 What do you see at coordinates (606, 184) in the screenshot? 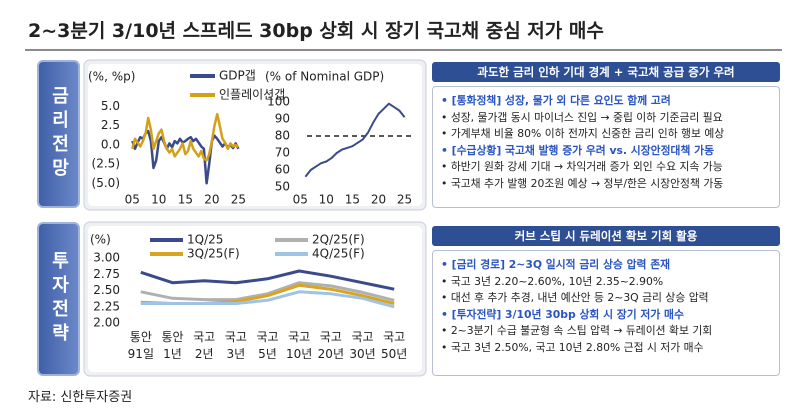
I see `panel-bullet: 국고채 추가 발행 20조원 예상 → 정부/한은 시장안정책 가동` at bounding box center [606, 184].